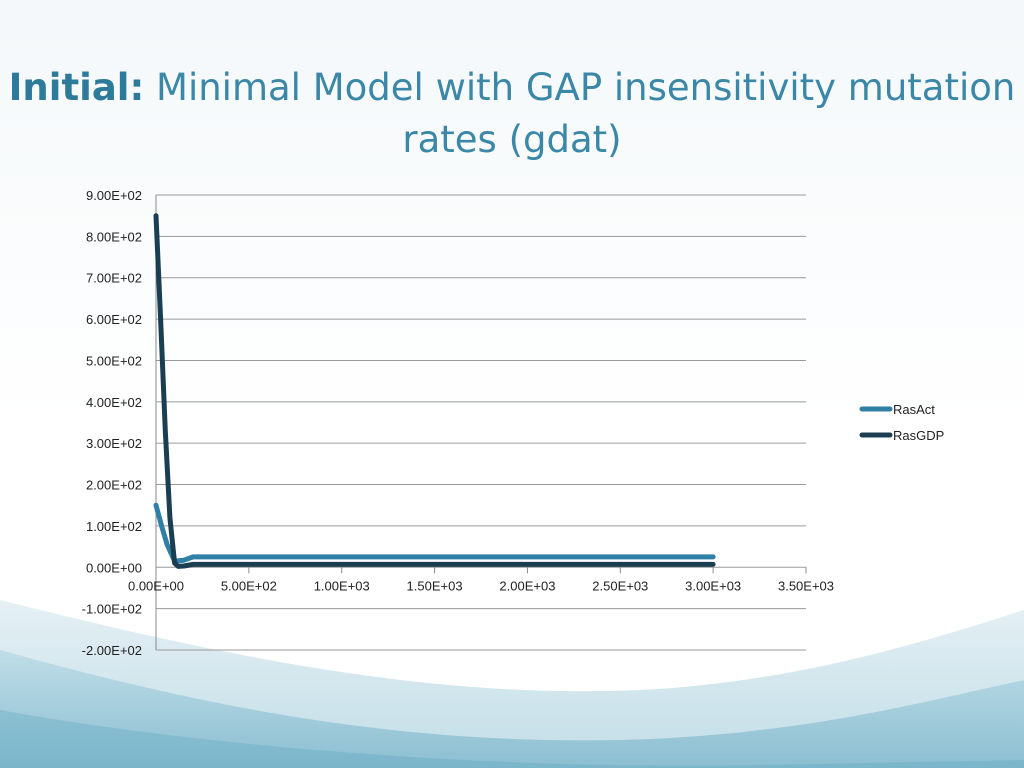 The height and width of the screenshot is (768, 1024). Describe the element at coordinates (112, 609) in the screenshot. I see `y-tick-label: -1.00E+02` at that location.